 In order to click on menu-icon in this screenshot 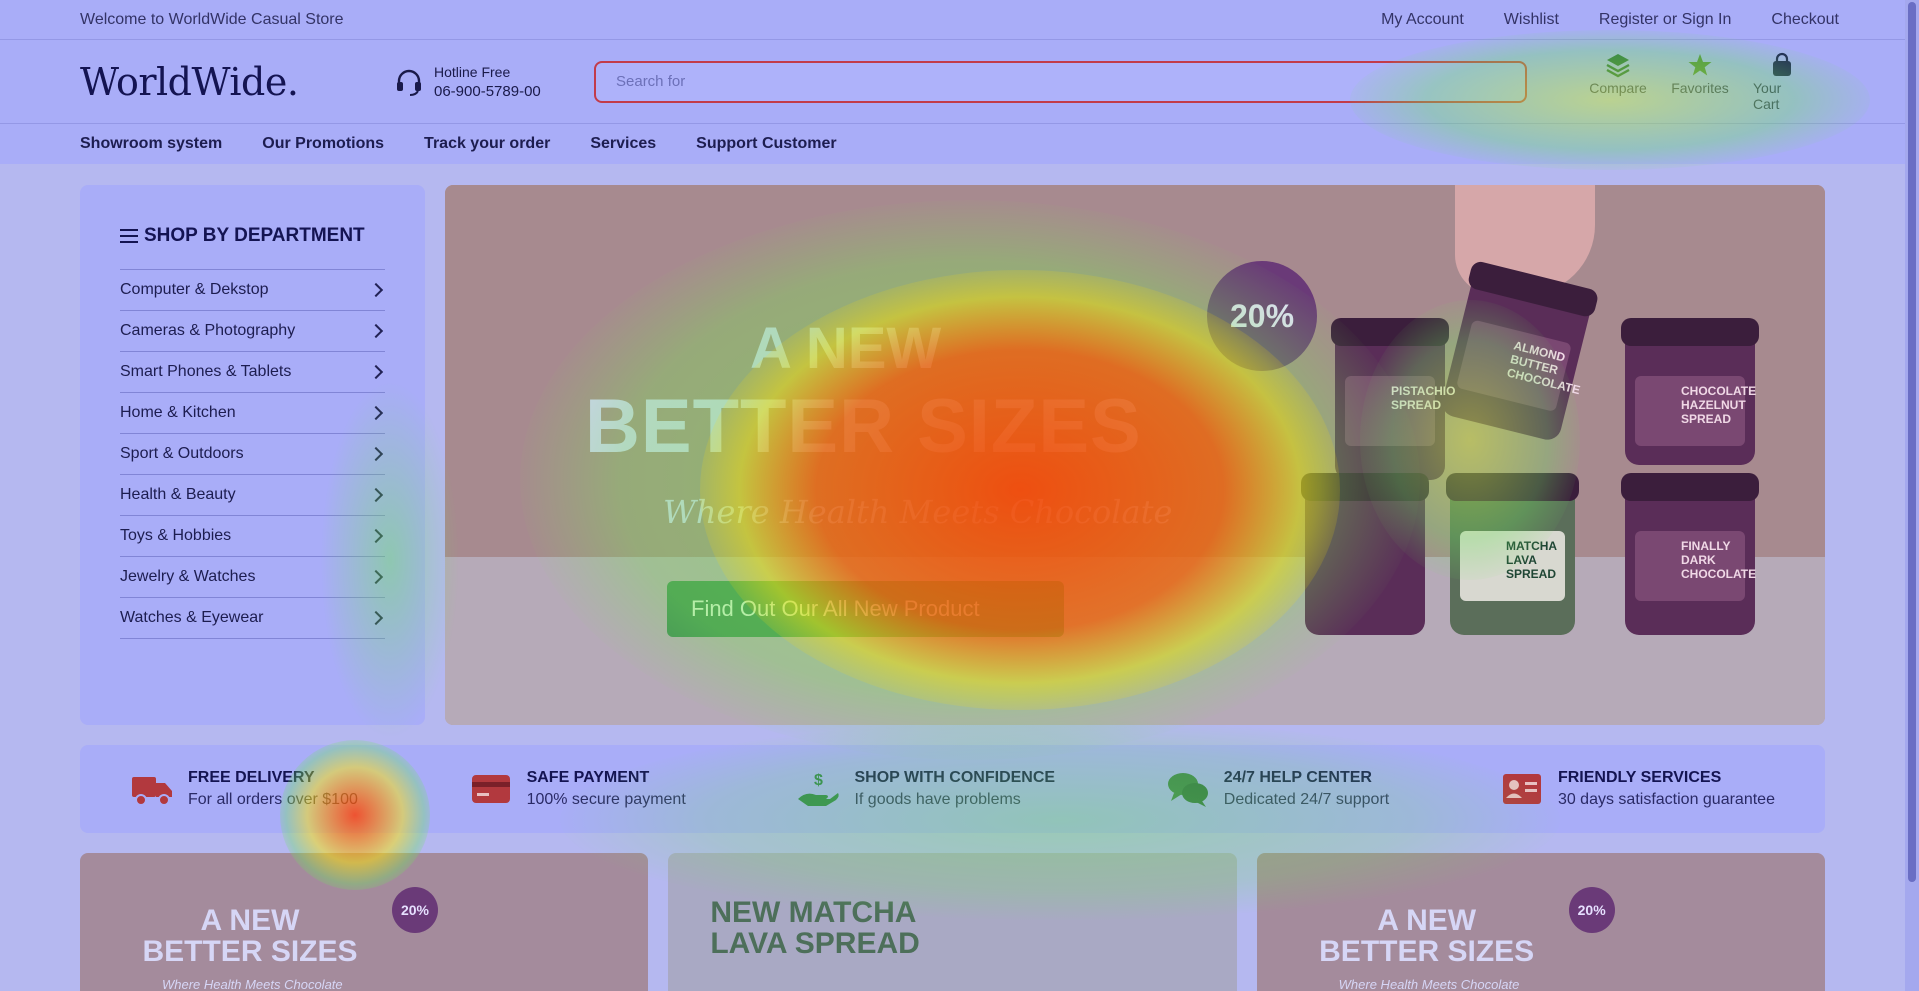, I will do `click(129, 236)`.